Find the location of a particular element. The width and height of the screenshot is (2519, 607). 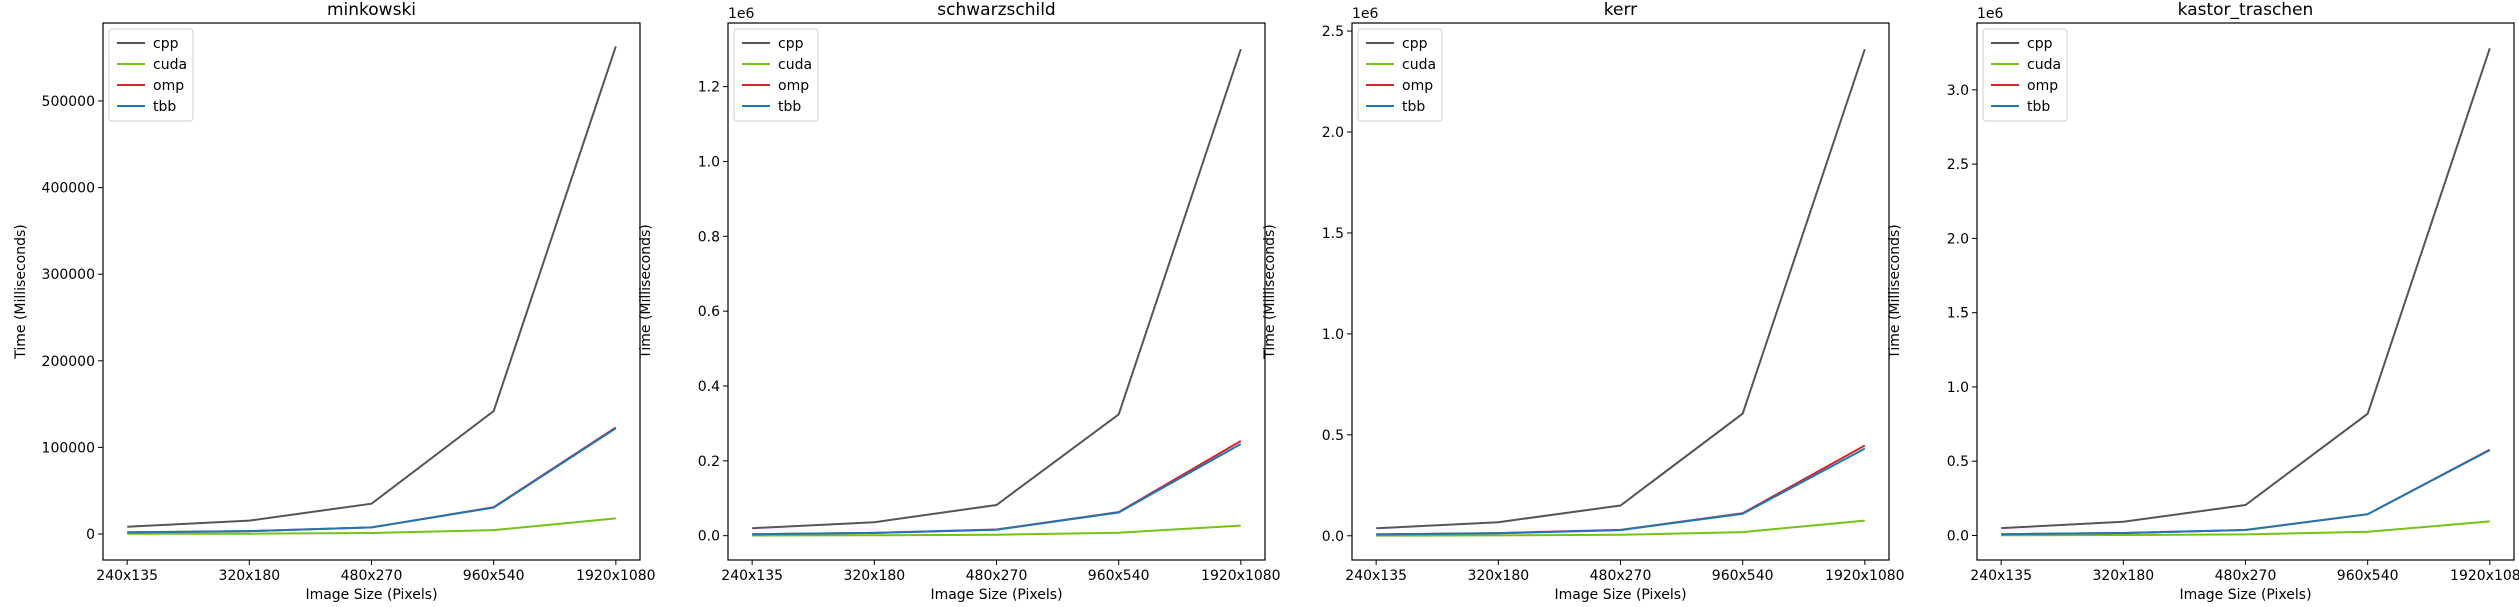

y-tick-label: 200000 is located at coordinates (68, 362).